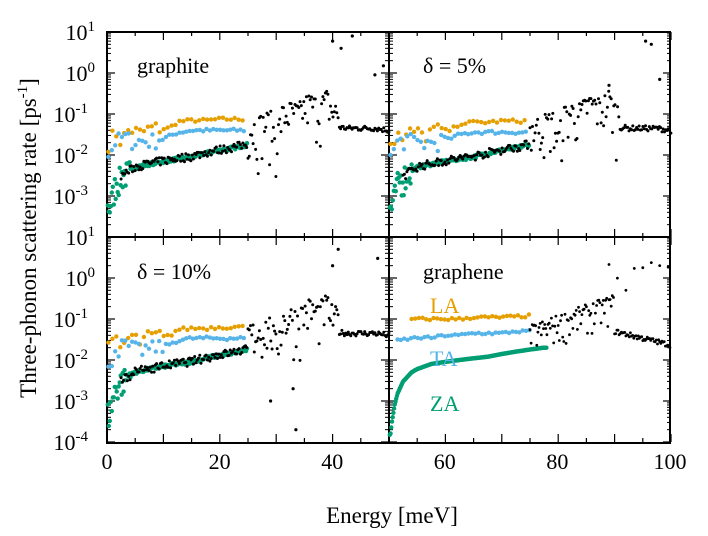 The image size is (708, 536). Describe the element at coordinates (71, 155) in the screenshot. I see `y-tick-label: 10⁻²` at that location.